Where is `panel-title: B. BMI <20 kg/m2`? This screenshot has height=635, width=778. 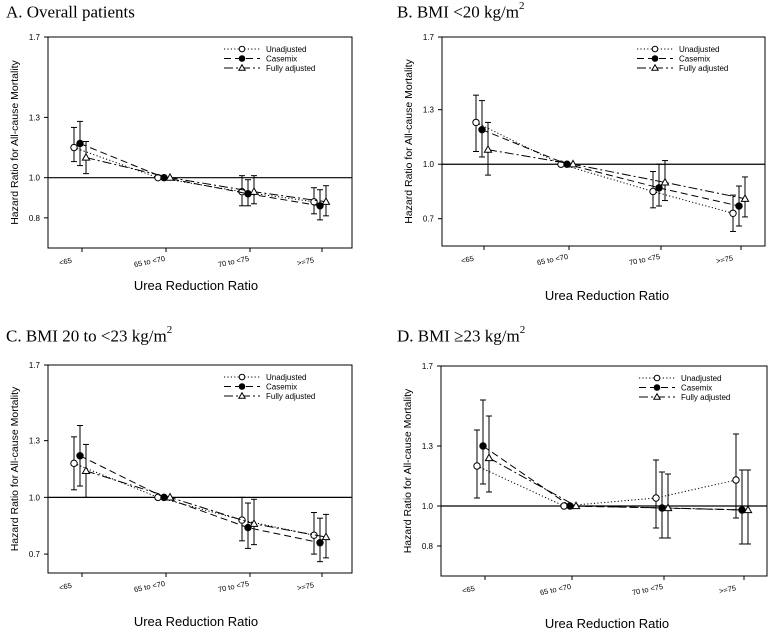 panel-title: B. BMI <20 kg/m2 is located at coordinates (461, 11).